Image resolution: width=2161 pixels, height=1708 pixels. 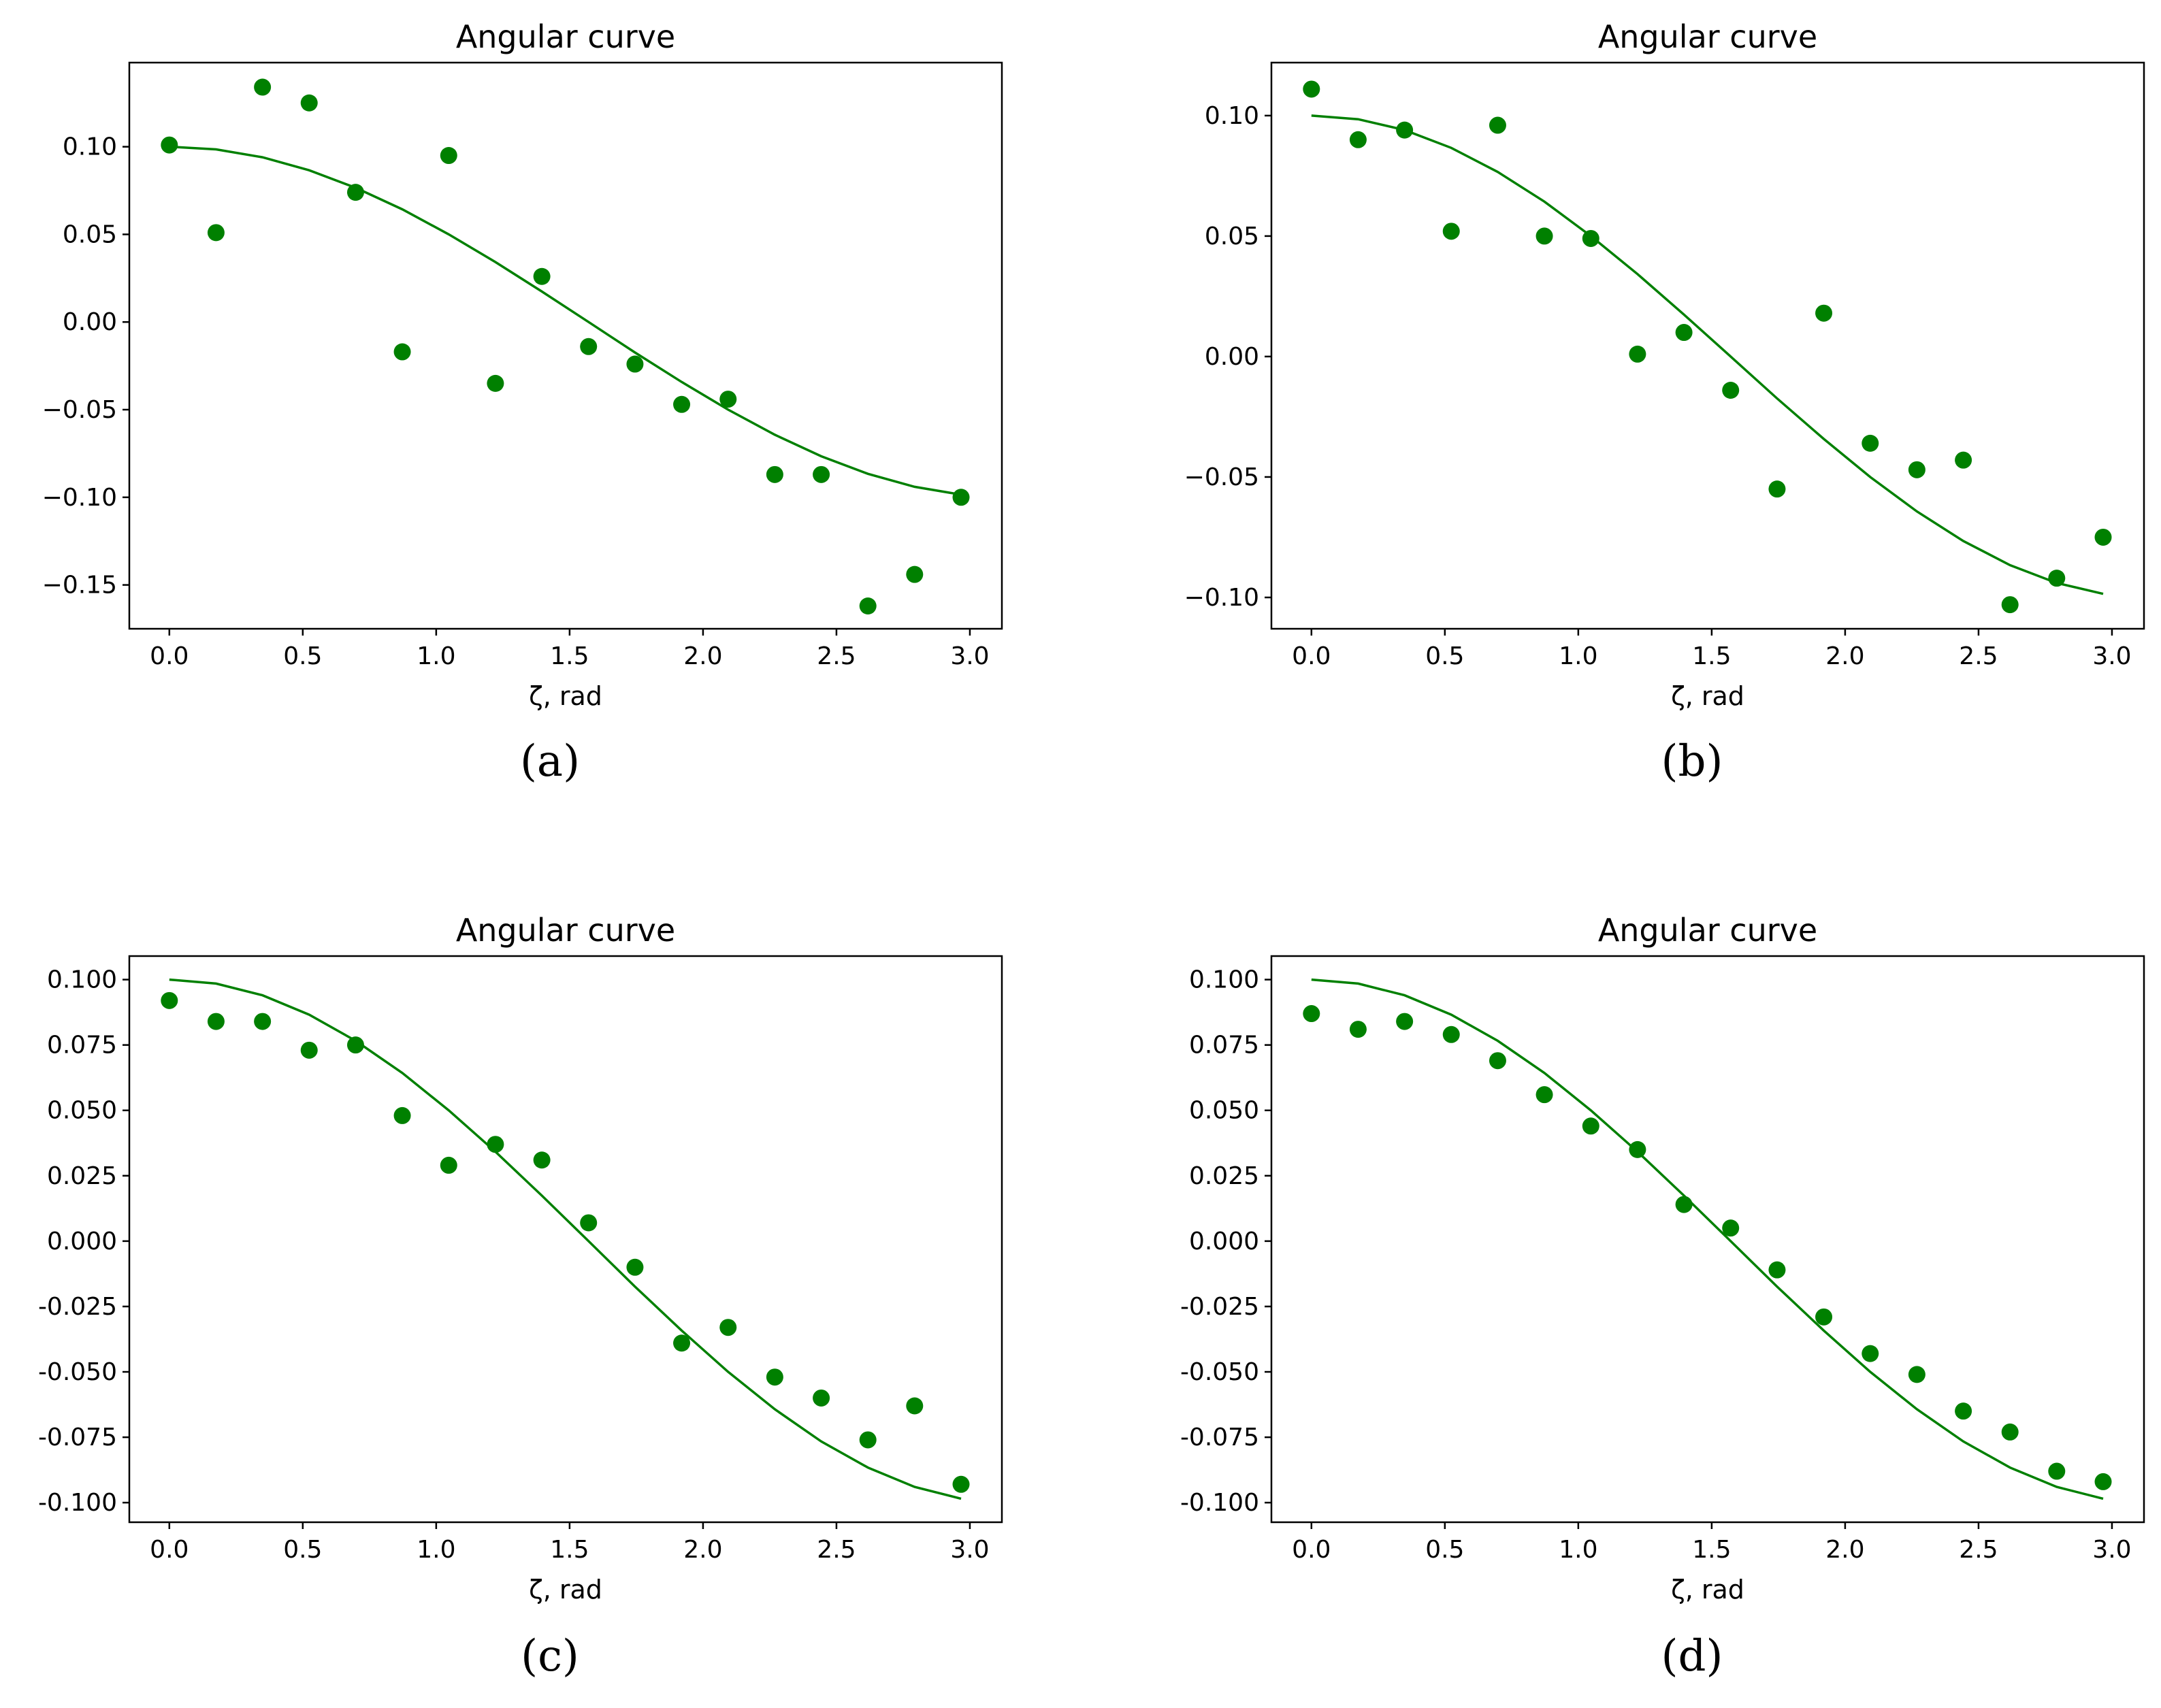 I want to click on y-tick-label: 0.00, so click(x=1232, y=357).